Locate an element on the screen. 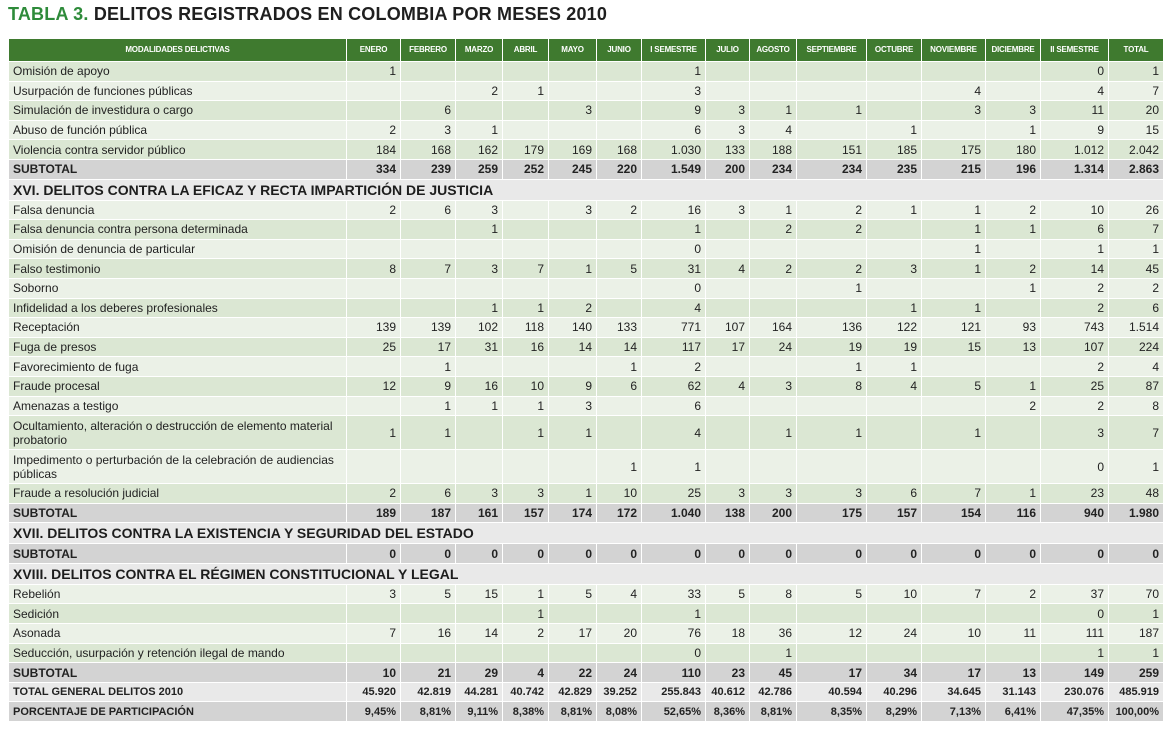  cell-mayo: 174 is located at coordinates (572, 513).